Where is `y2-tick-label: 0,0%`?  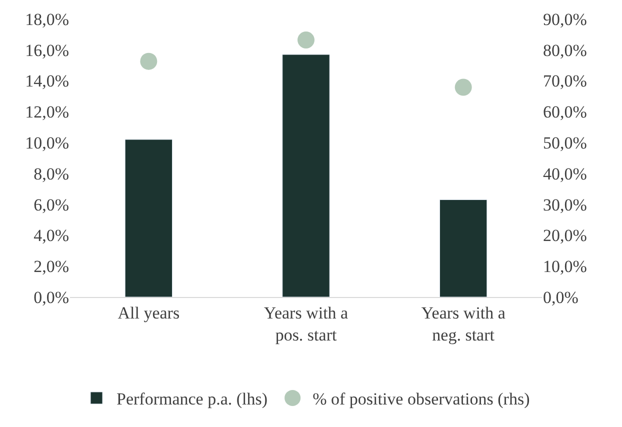 y2-tick-label: 0,0% is located at coordinates (560, 297).